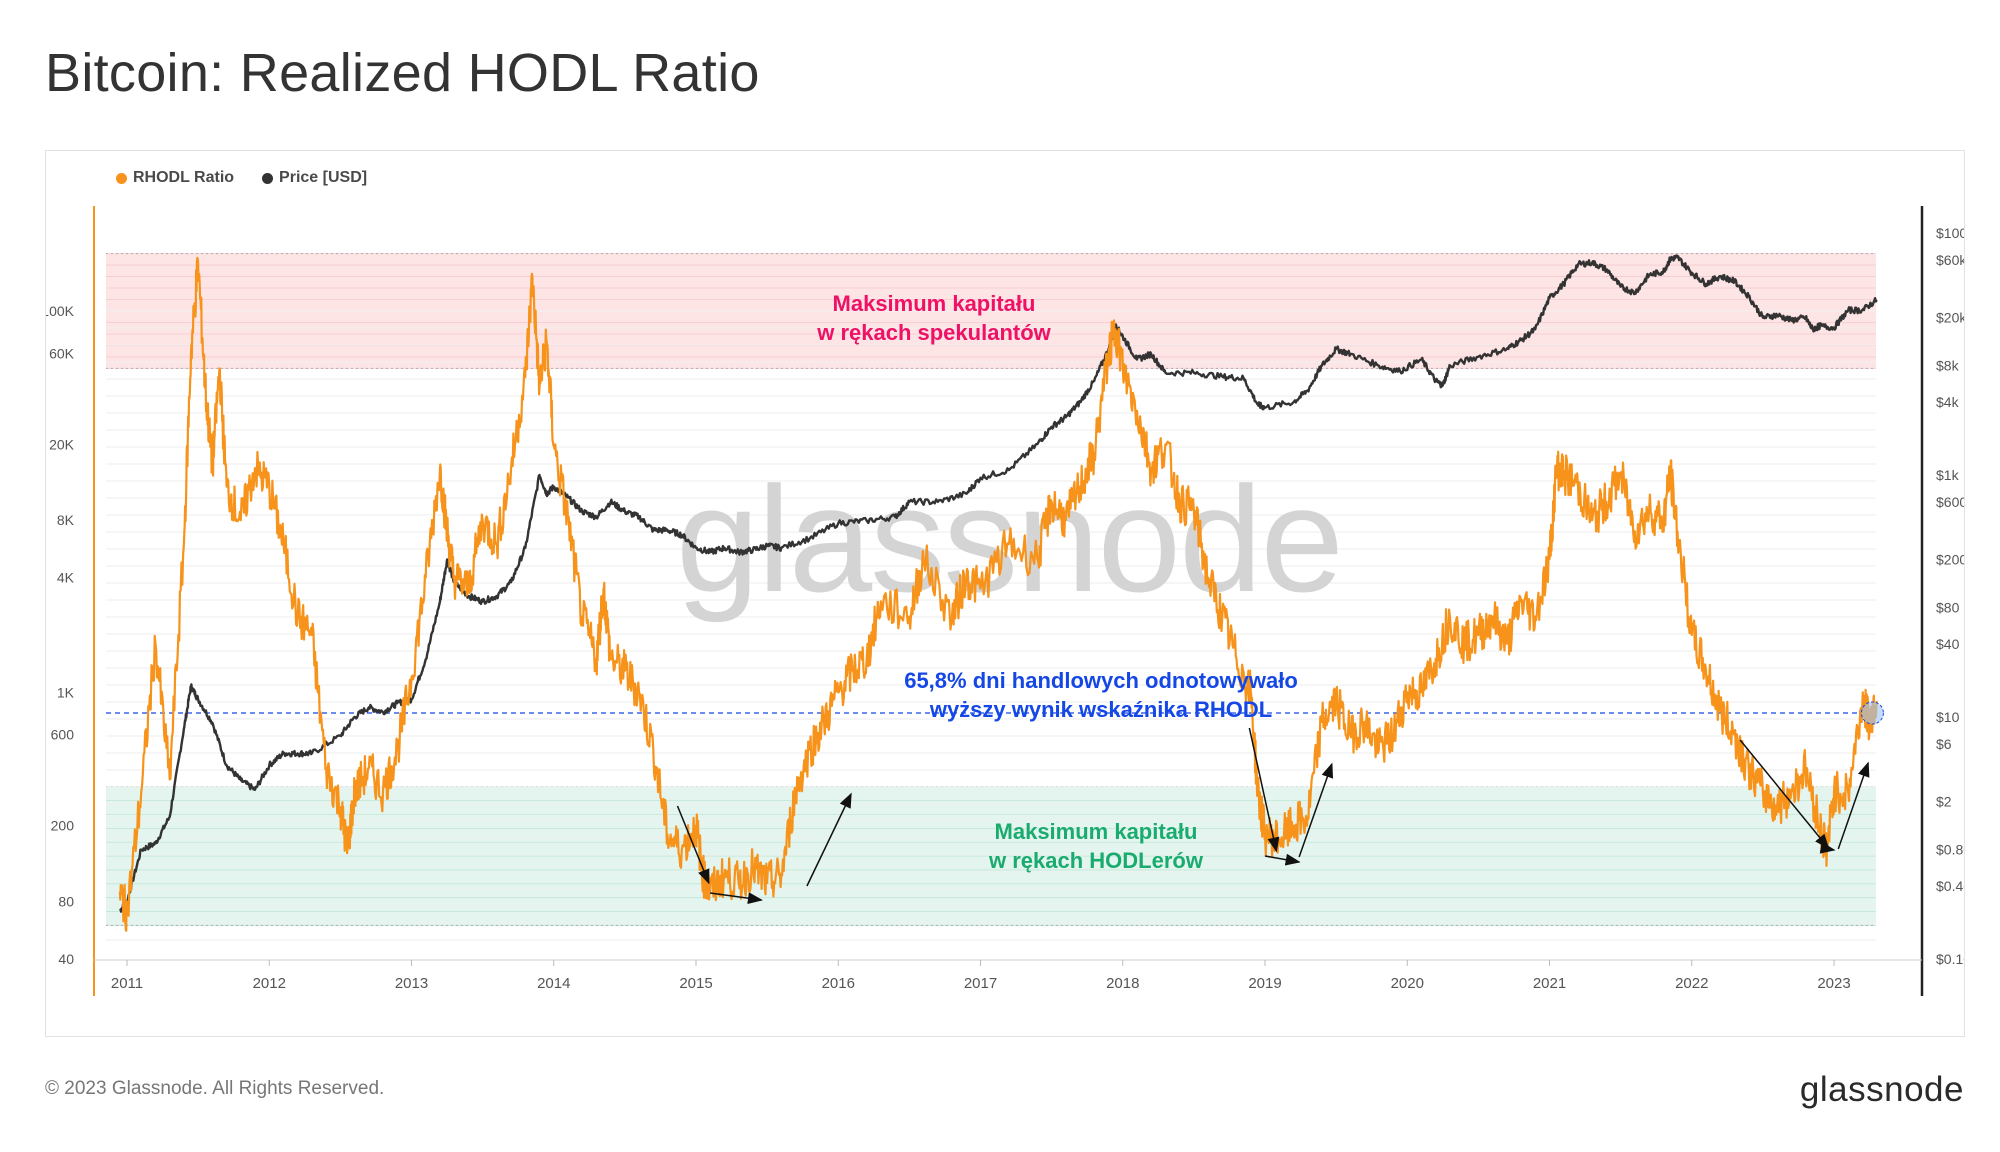 This screenshot has width=2000, height=1152. Describe the element at coordinates (1950, 959) in the screenshot. I see `y-right-tick-label: $0.10` at that location.